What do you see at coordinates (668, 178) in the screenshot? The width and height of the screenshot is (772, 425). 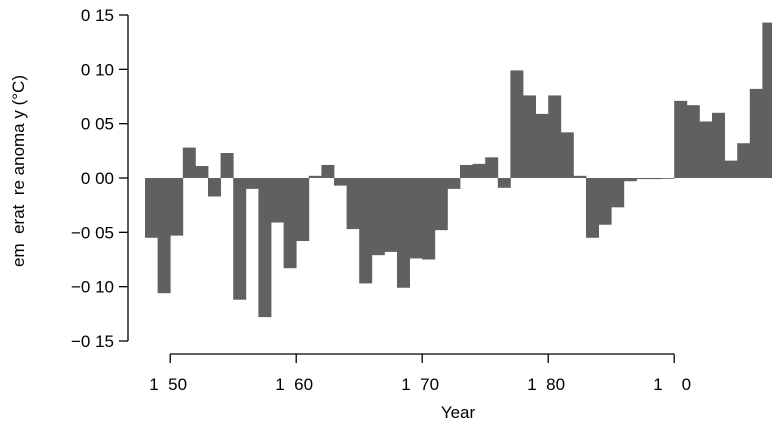 I see `bar-1989` at bounding box center [668, 178].